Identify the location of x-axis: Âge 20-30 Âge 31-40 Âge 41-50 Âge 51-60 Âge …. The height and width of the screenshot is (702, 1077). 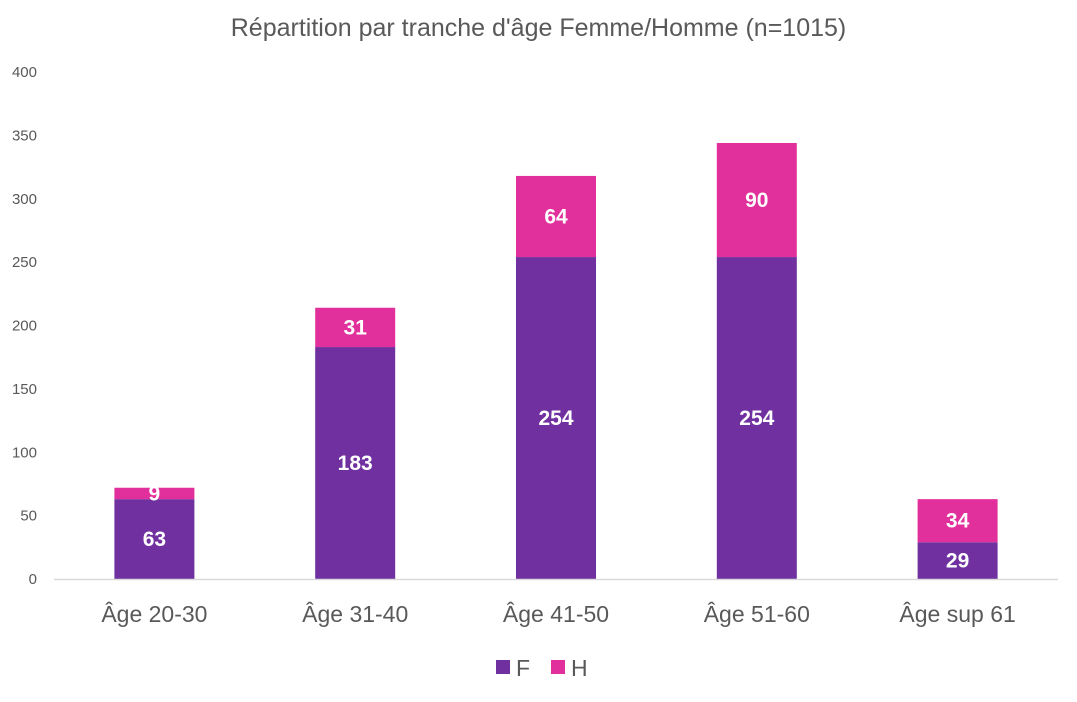
(556, 602).